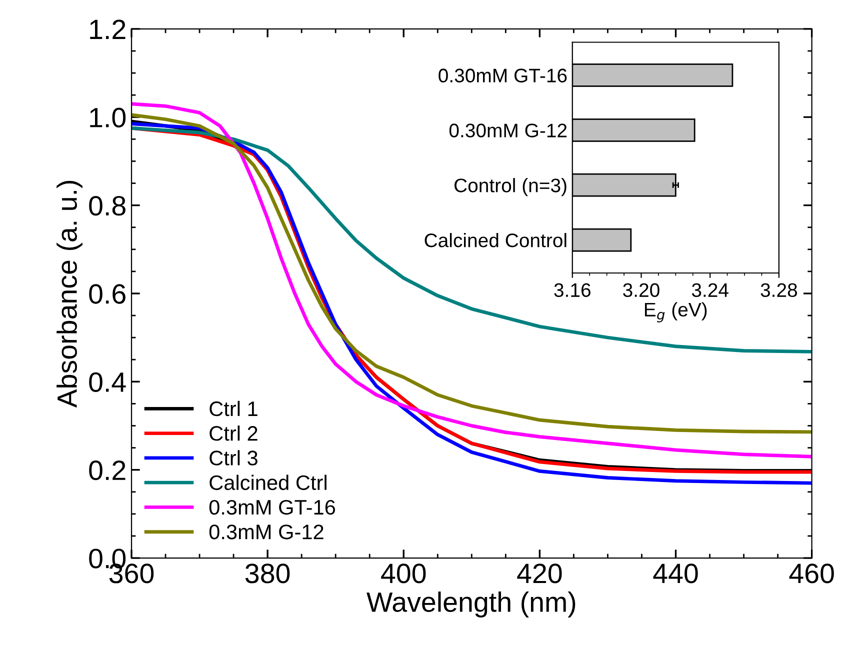  I want to click on legend-label: Calcined Ctrl, so click(268, 482).